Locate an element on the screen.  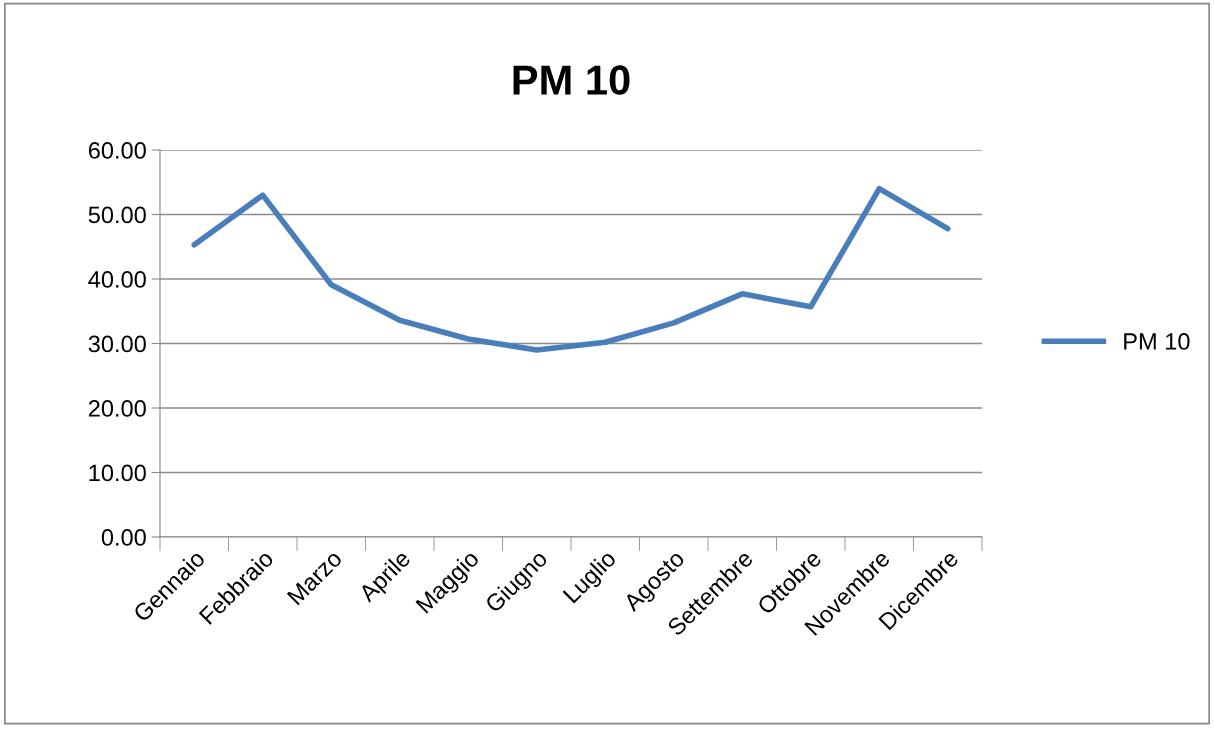
y-tick-label: 40.00 is located at coordinates (117, 279).